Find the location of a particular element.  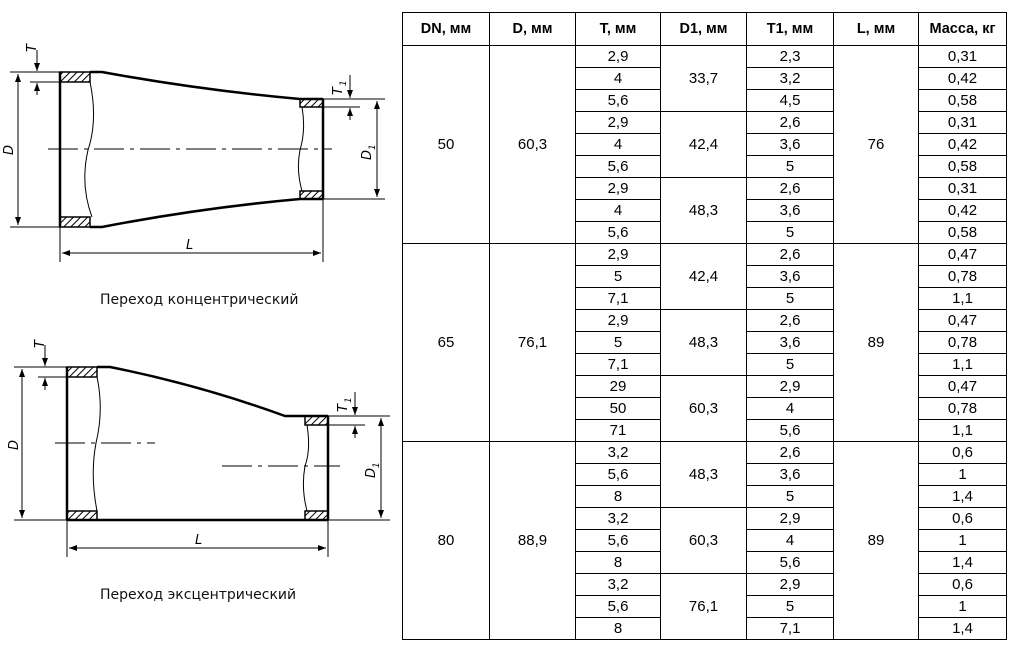

table-row: 3,2 76,1 2,9 0,6 is located at coordinates (705, 606).